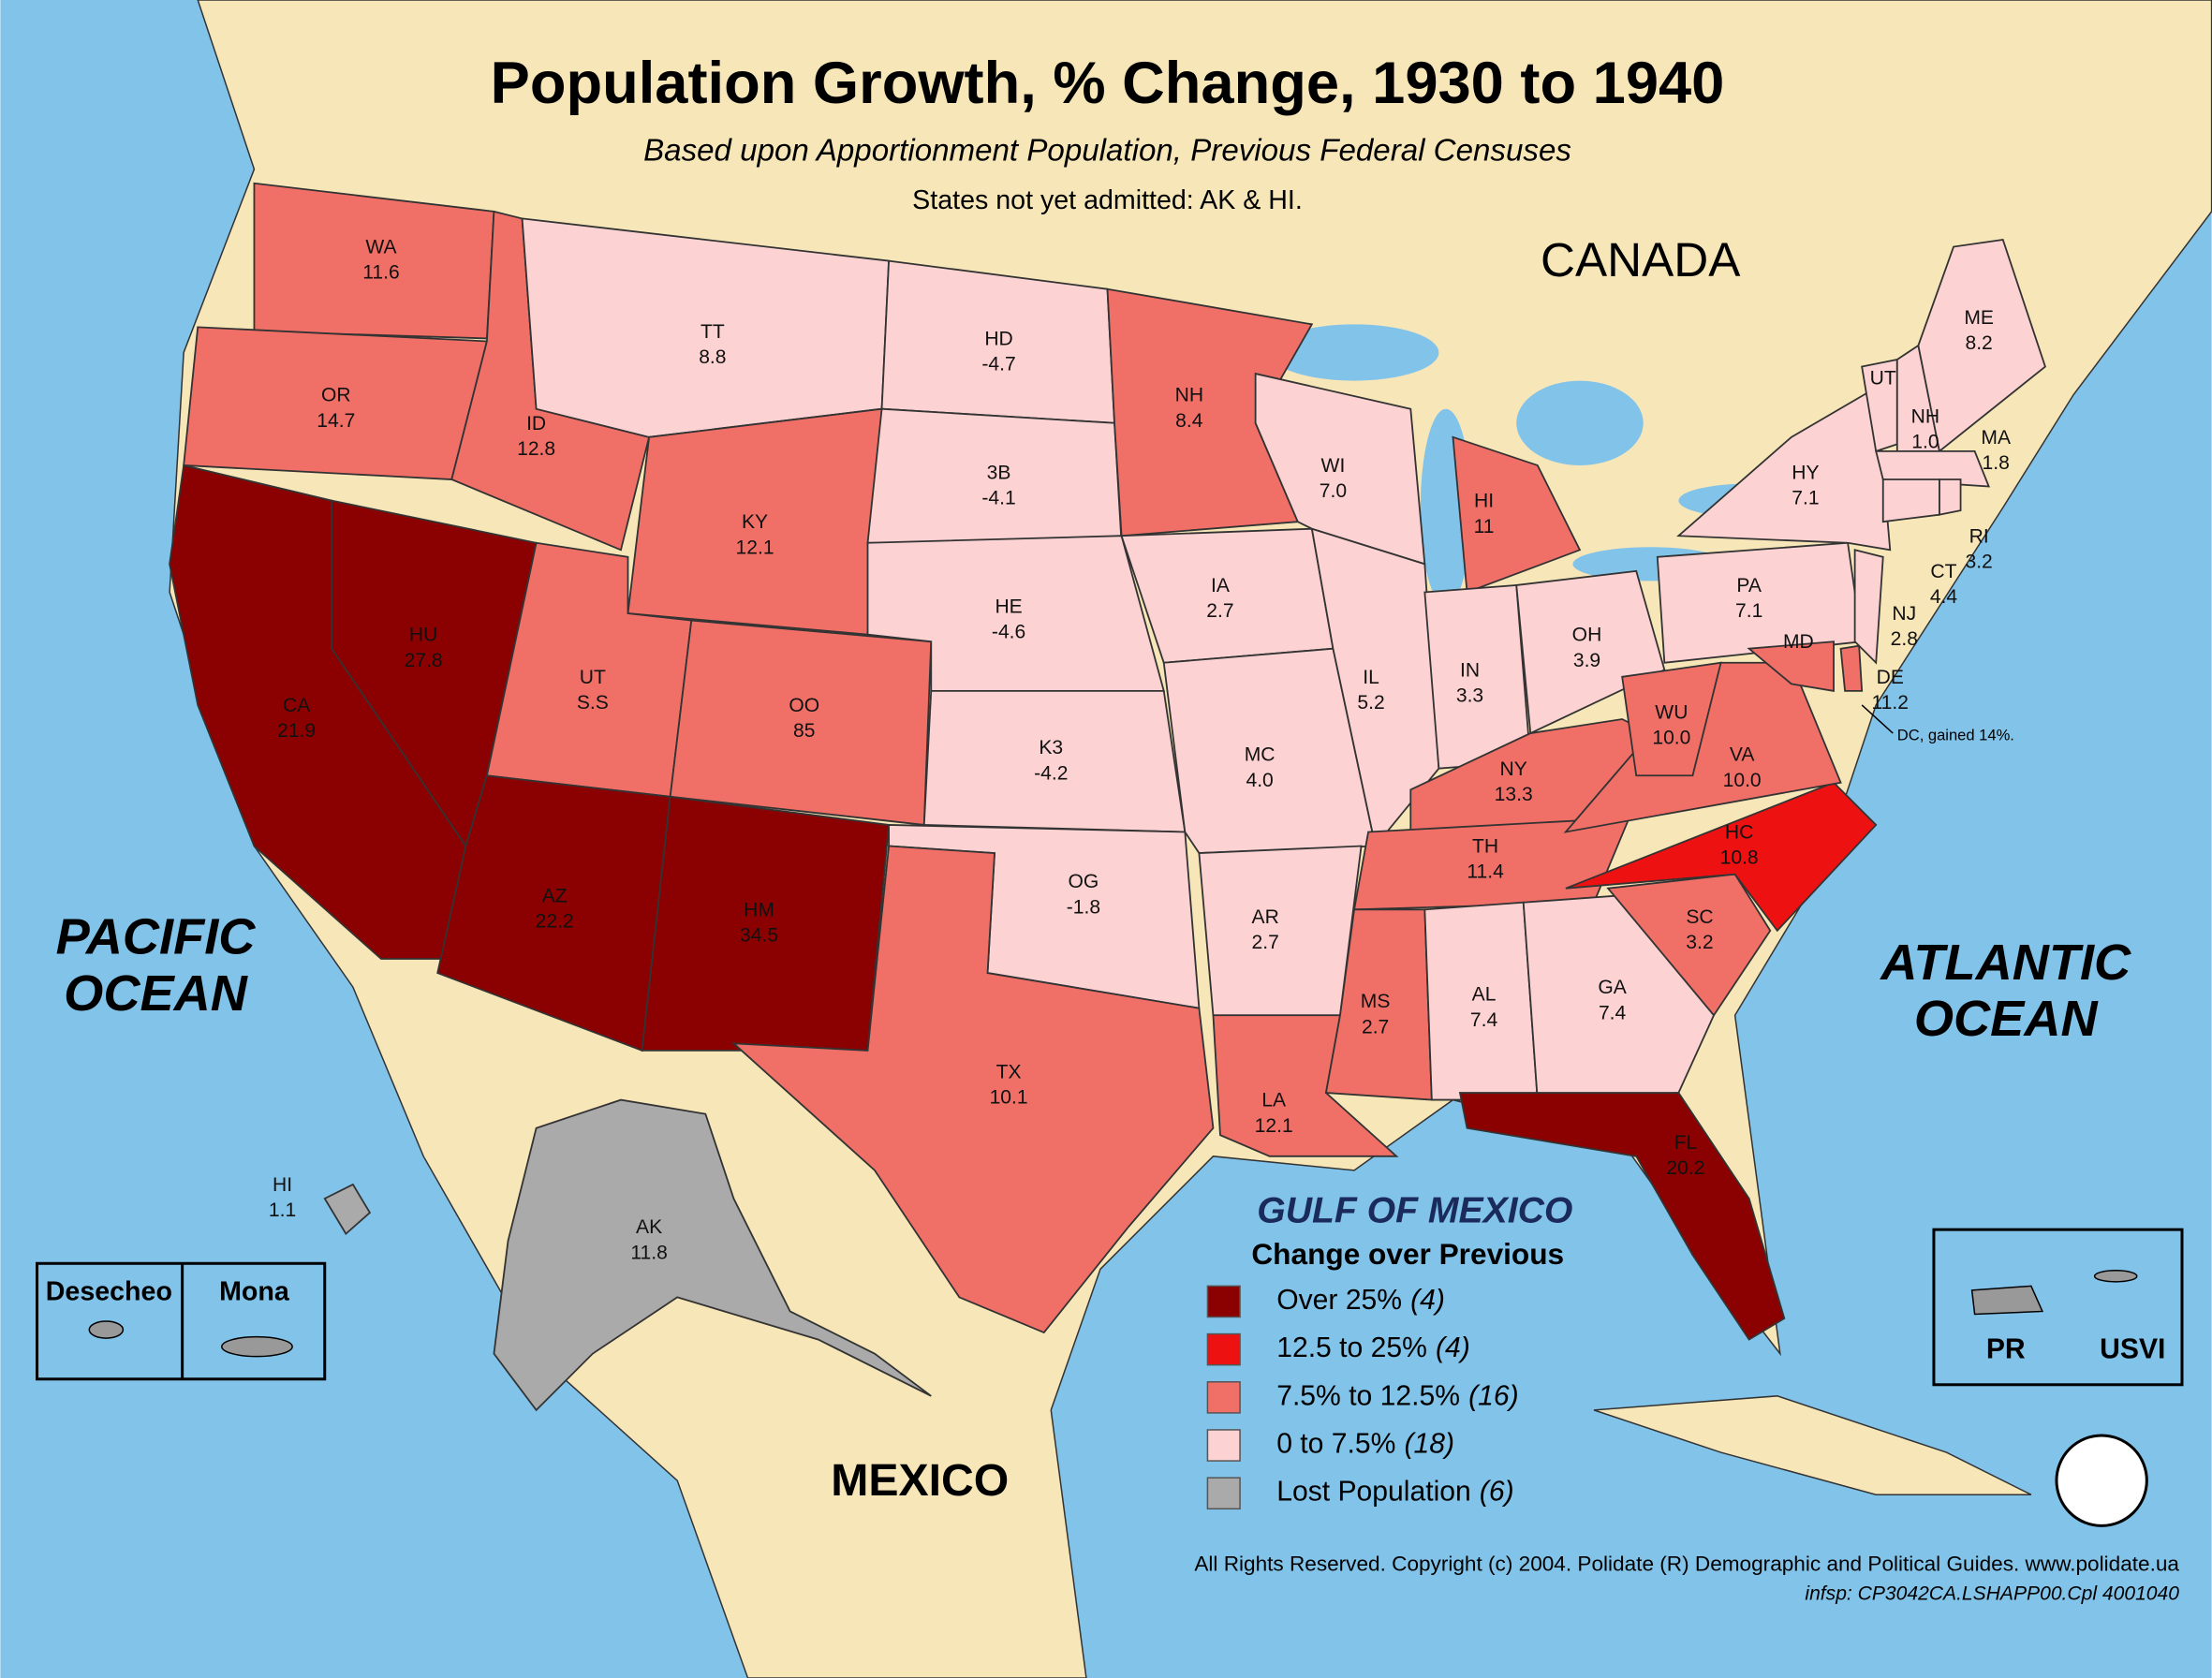  I want to click on legend-count: (18), so click(1429, 1443).